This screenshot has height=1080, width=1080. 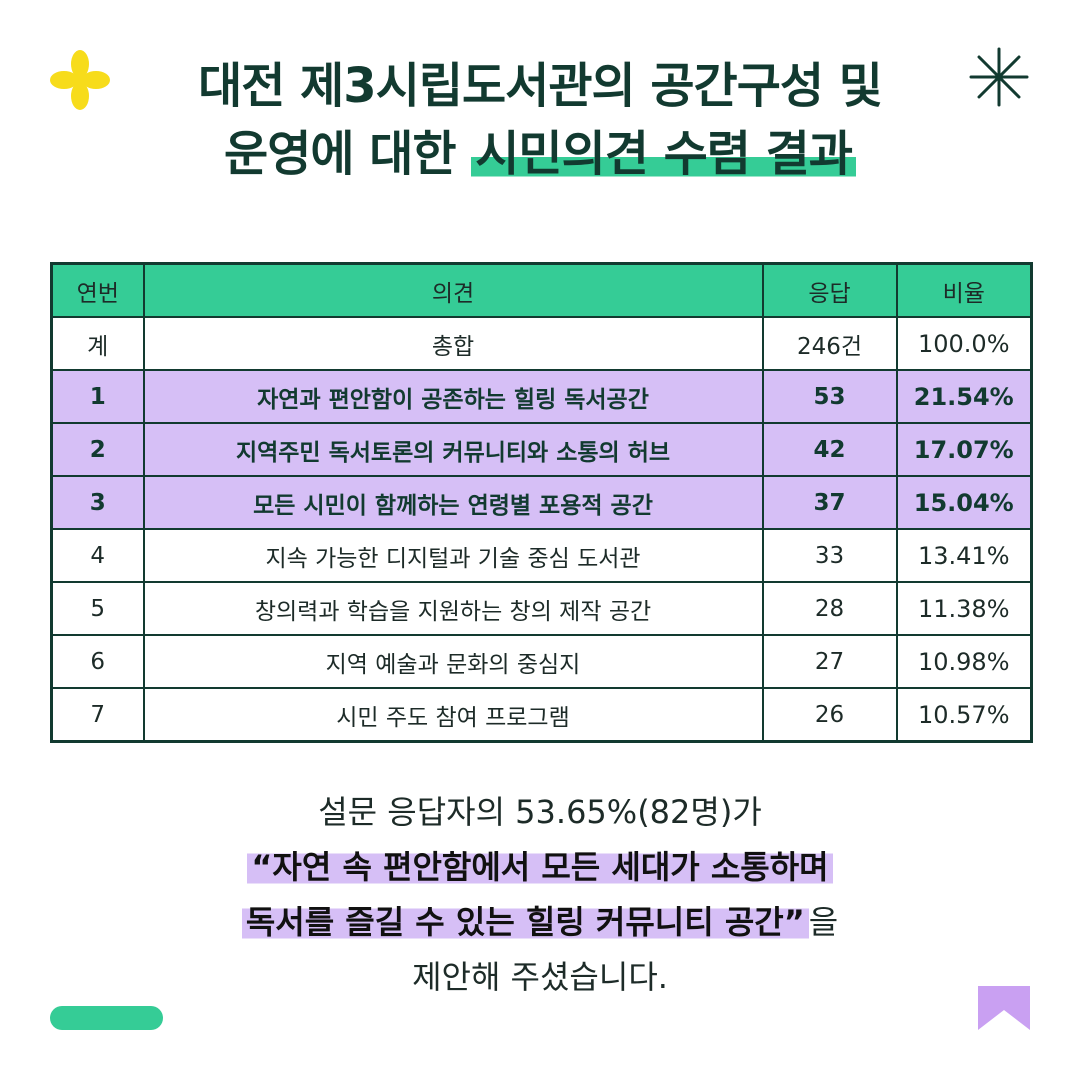 I want to click on total-no: 계, so click(x=97, y=343).